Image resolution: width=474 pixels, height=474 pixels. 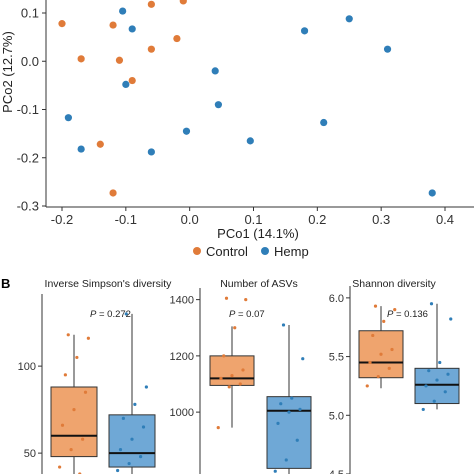 I want to click on panel-b-label: B, so click(x=5, y=283).